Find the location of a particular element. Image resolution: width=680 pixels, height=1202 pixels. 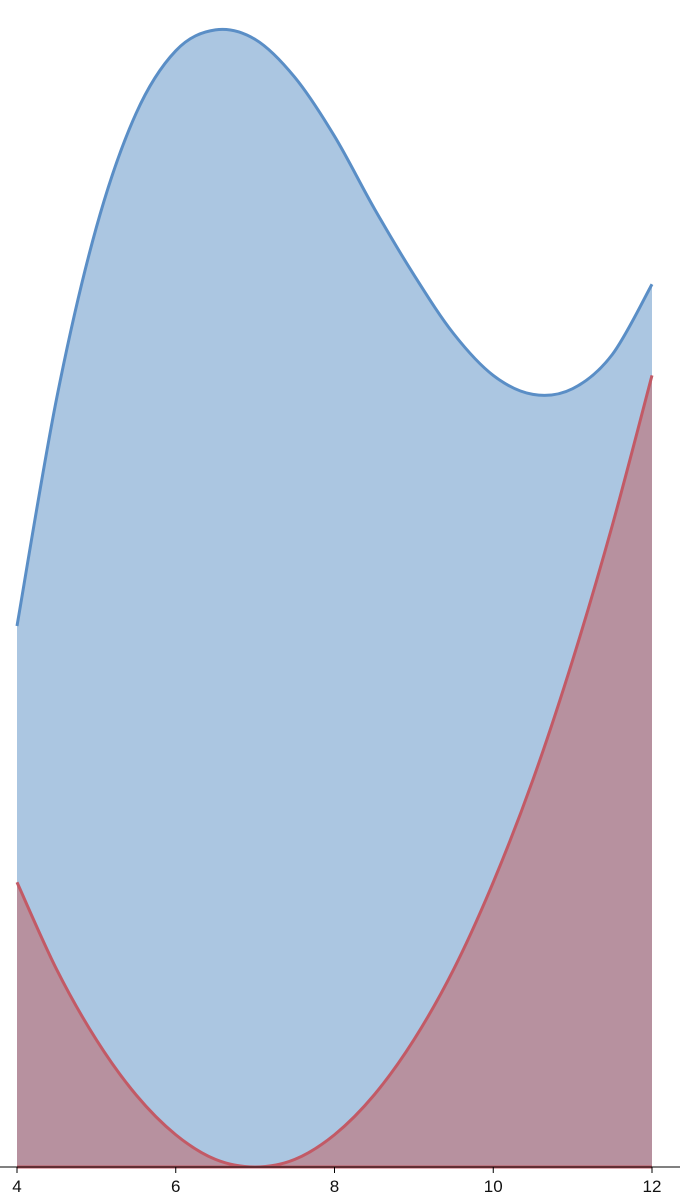

x-tick-label: 12 is located at coordinates (652, 1186).